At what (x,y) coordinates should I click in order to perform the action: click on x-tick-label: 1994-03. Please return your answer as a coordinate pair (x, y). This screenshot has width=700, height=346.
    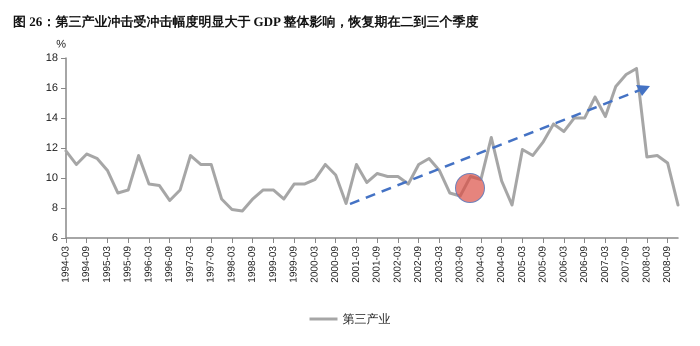
    Looking at the image, I should click on (66, 264).